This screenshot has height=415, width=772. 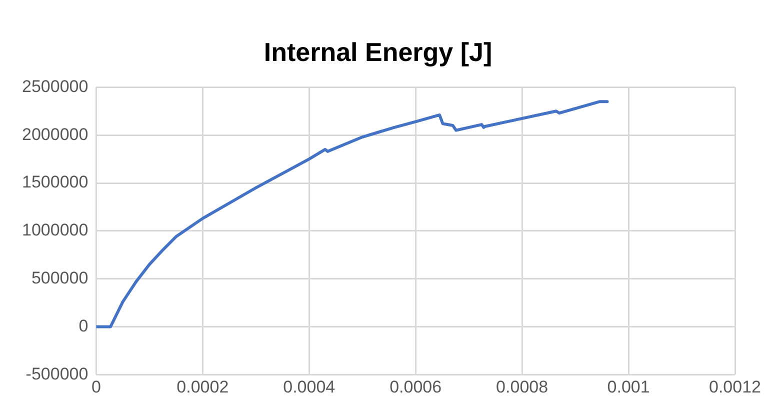 What do you see at coordinates (96, 386) in the screenshot?
I see `x-tick-label: 0` at bounding box center [96, 386].